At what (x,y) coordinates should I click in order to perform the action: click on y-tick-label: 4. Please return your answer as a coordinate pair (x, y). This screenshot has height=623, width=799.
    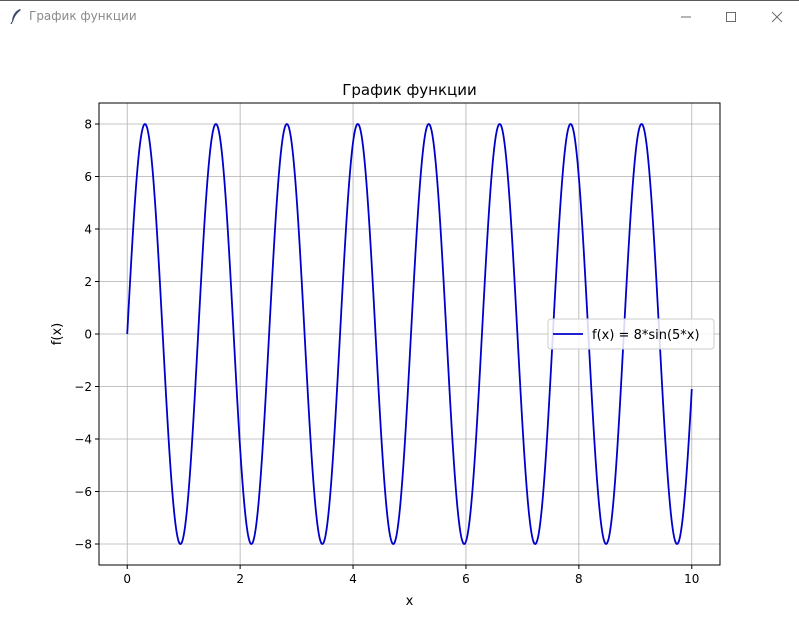
    Looking at the image, I should click on (88, 230).